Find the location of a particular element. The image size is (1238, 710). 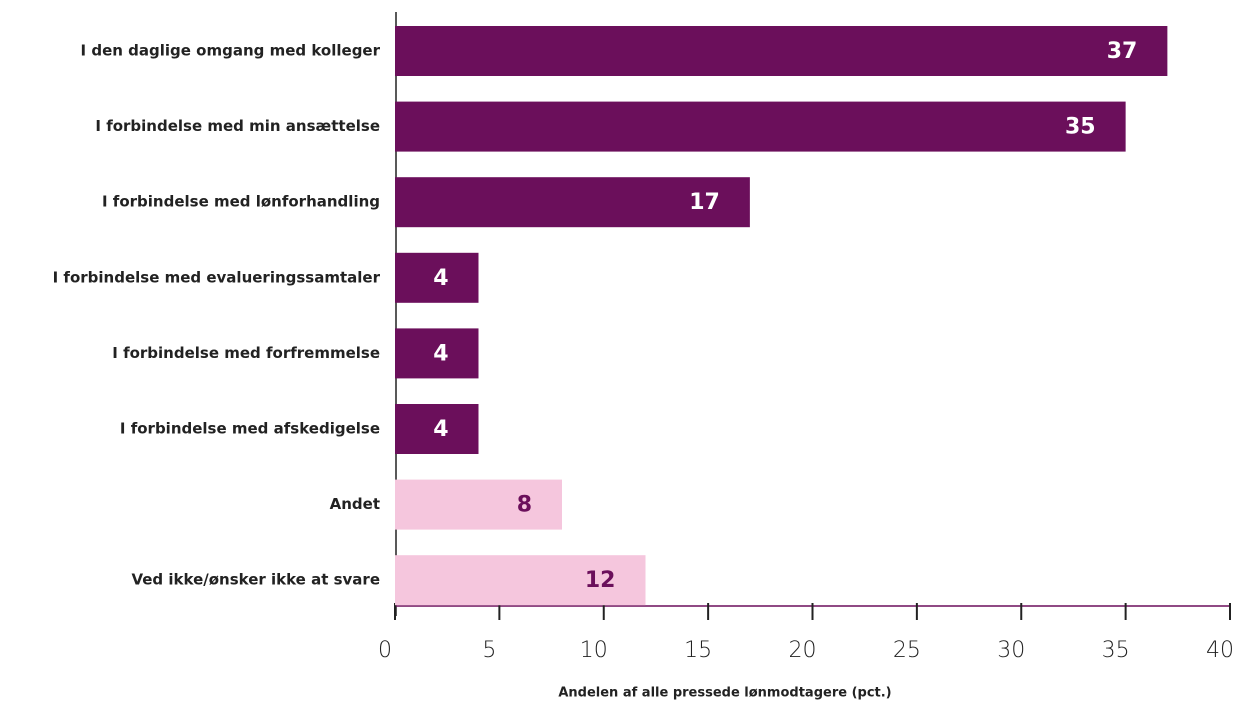

category-label: I den daglige omgang med kolleger is located at coordinates (231, 51).